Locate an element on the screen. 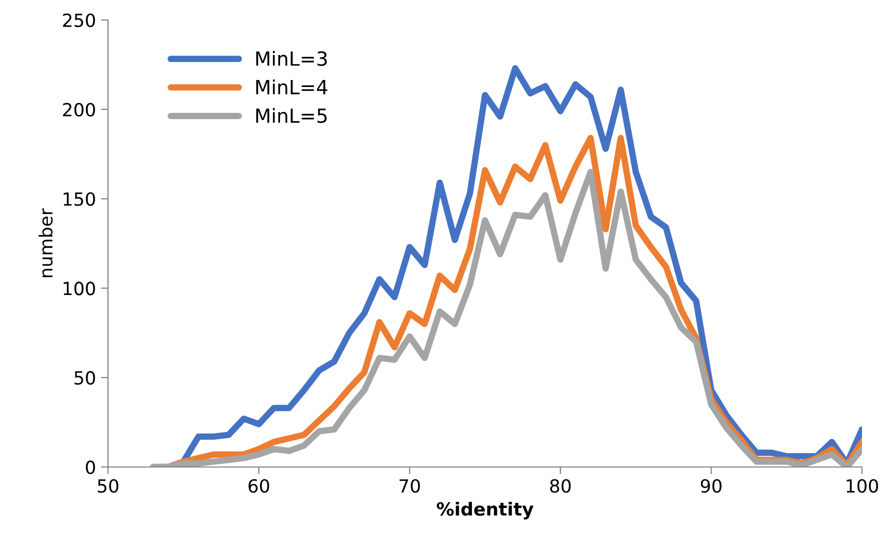  legend-label: MinL=5 is located at coordinates (291, 116).